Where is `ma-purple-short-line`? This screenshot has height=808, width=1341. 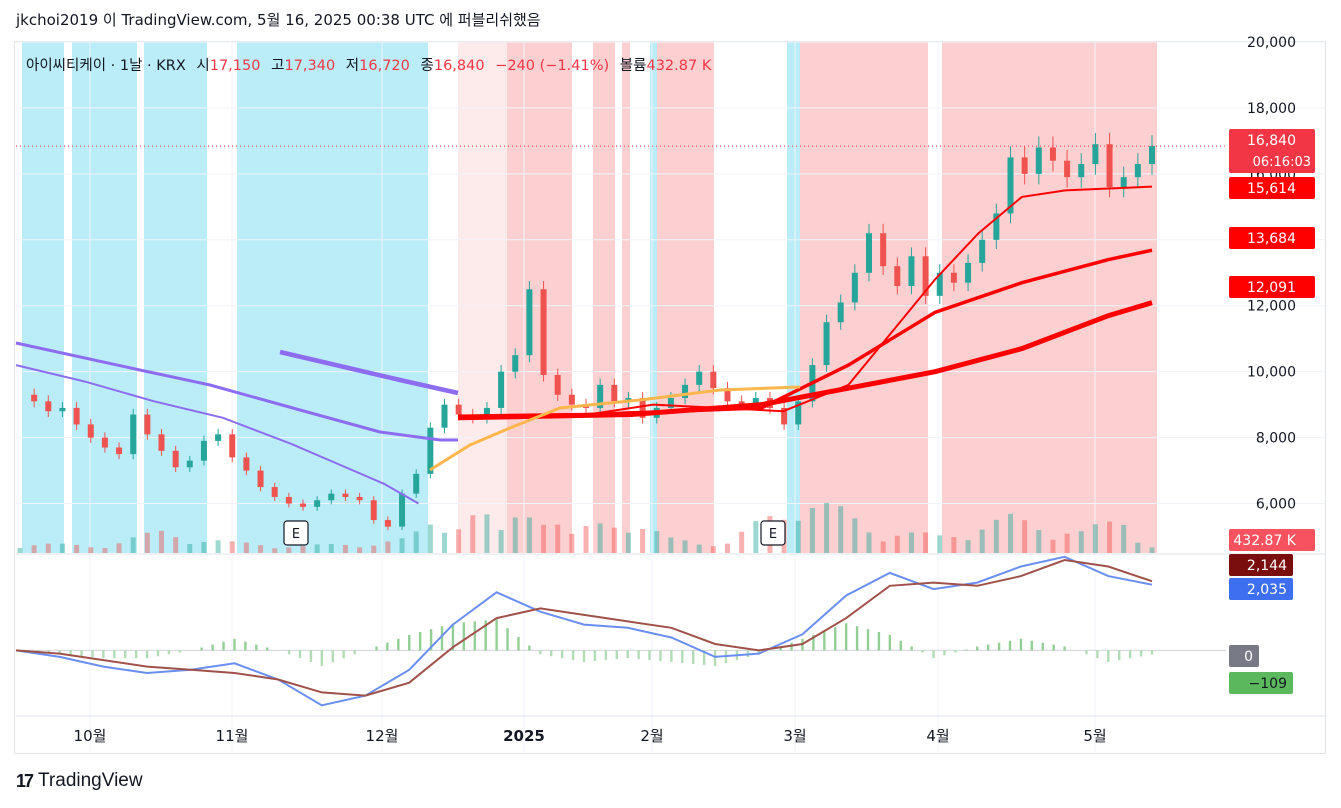
ma-purple-short-line is located at coordinates (217, 434).